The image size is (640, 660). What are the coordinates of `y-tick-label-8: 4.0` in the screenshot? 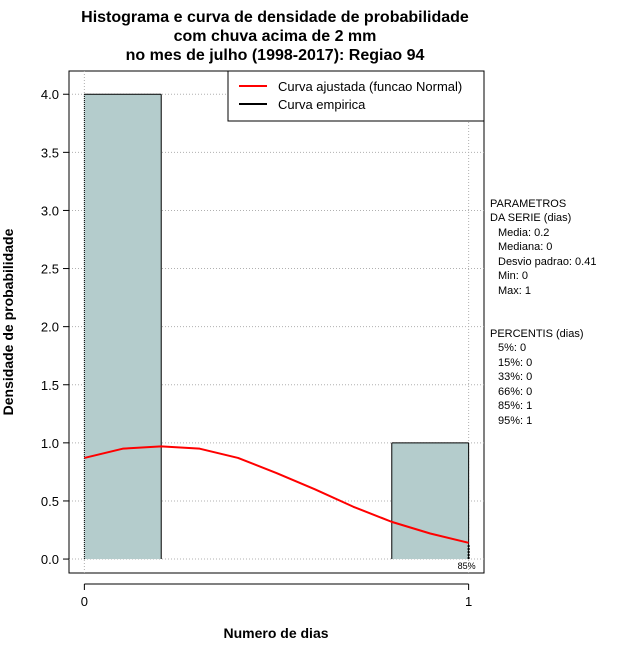 It's located at (50, 94).